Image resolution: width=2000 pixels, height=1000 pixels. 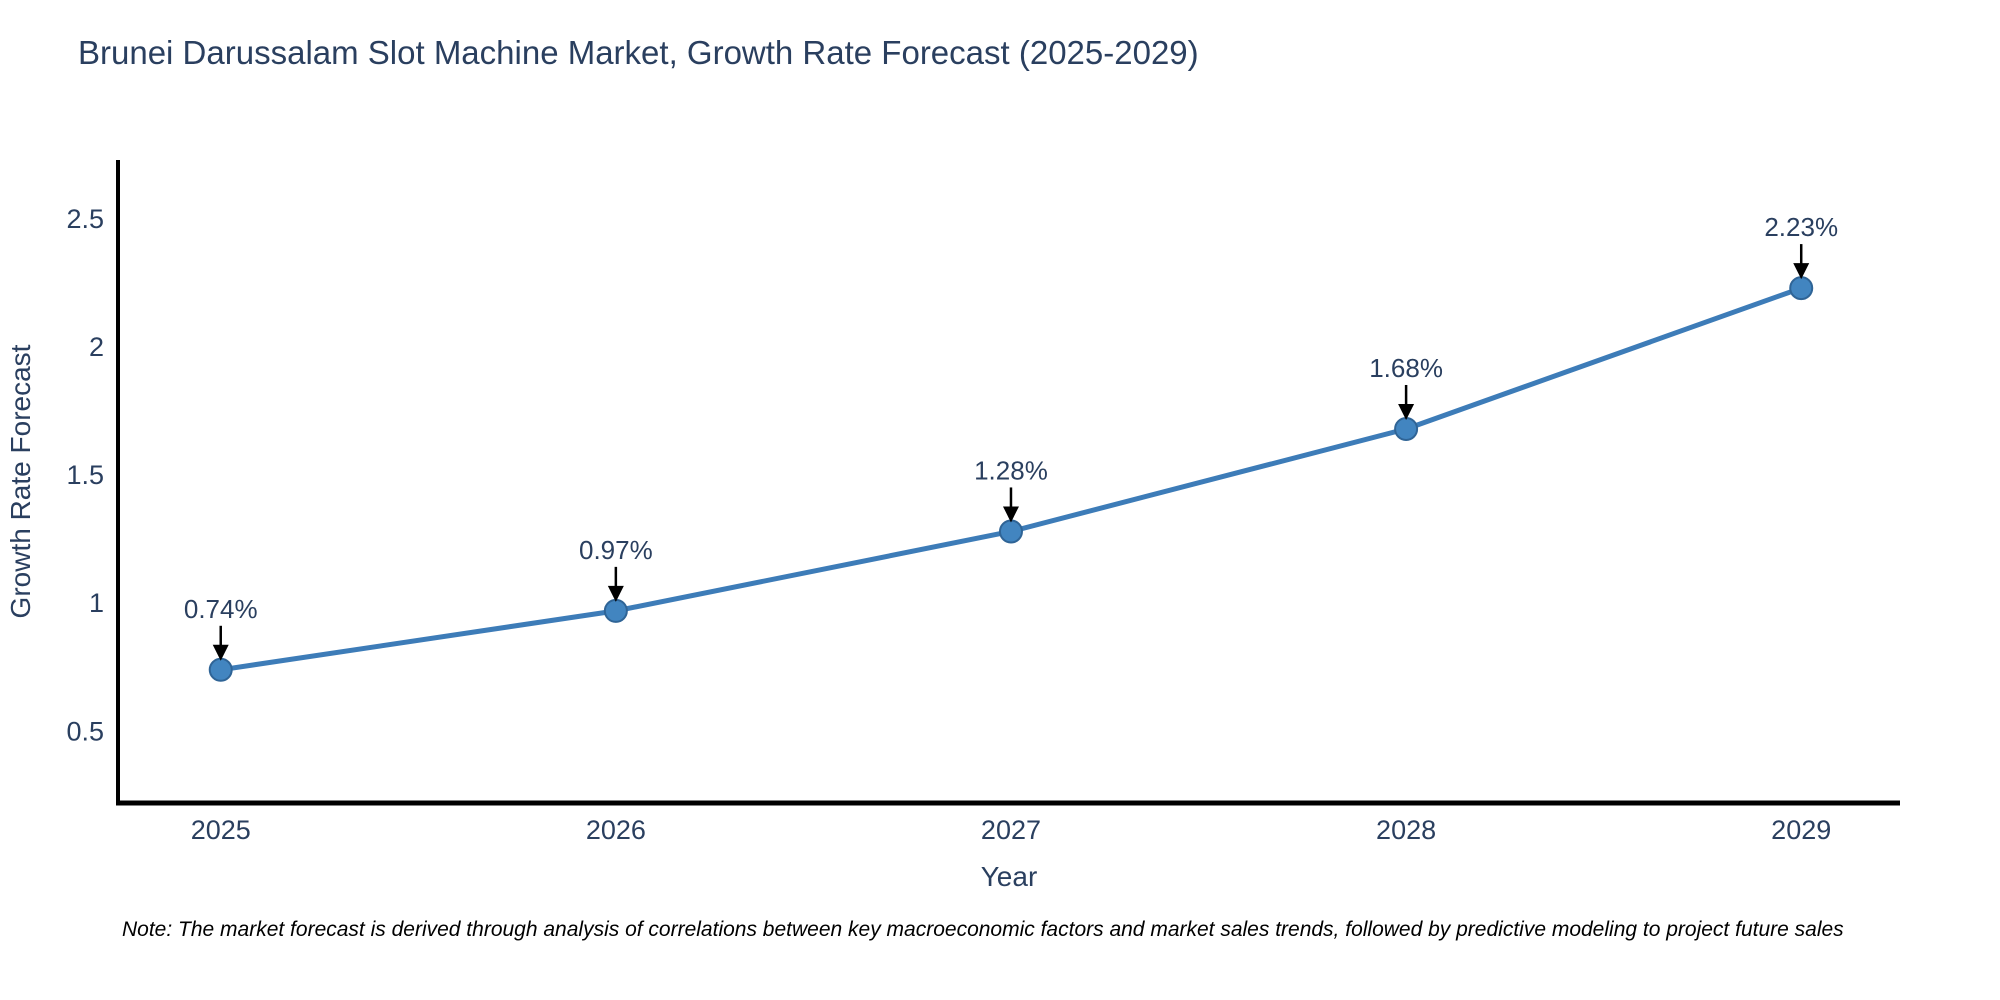 What do you see at coordinates (20, 481) in the screenshot?
I see `y-axis-label: Growth Rate Forecast` at bounding box center [20, 481].